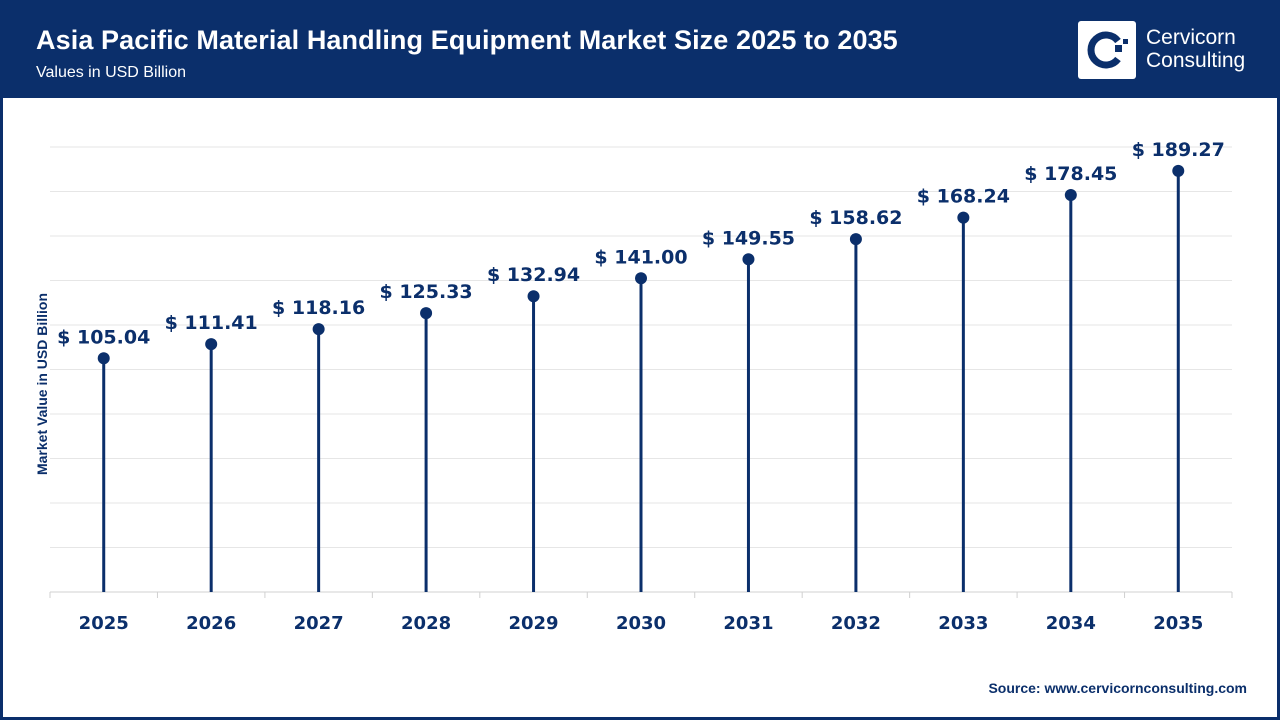 Image resolution: width=1280 pixels, height=720 pixels. What do you see at coordinates (1191, 37) in the screenshot?
I see `logo-line1: Cervicorn` at bounding box center [1191, 37].